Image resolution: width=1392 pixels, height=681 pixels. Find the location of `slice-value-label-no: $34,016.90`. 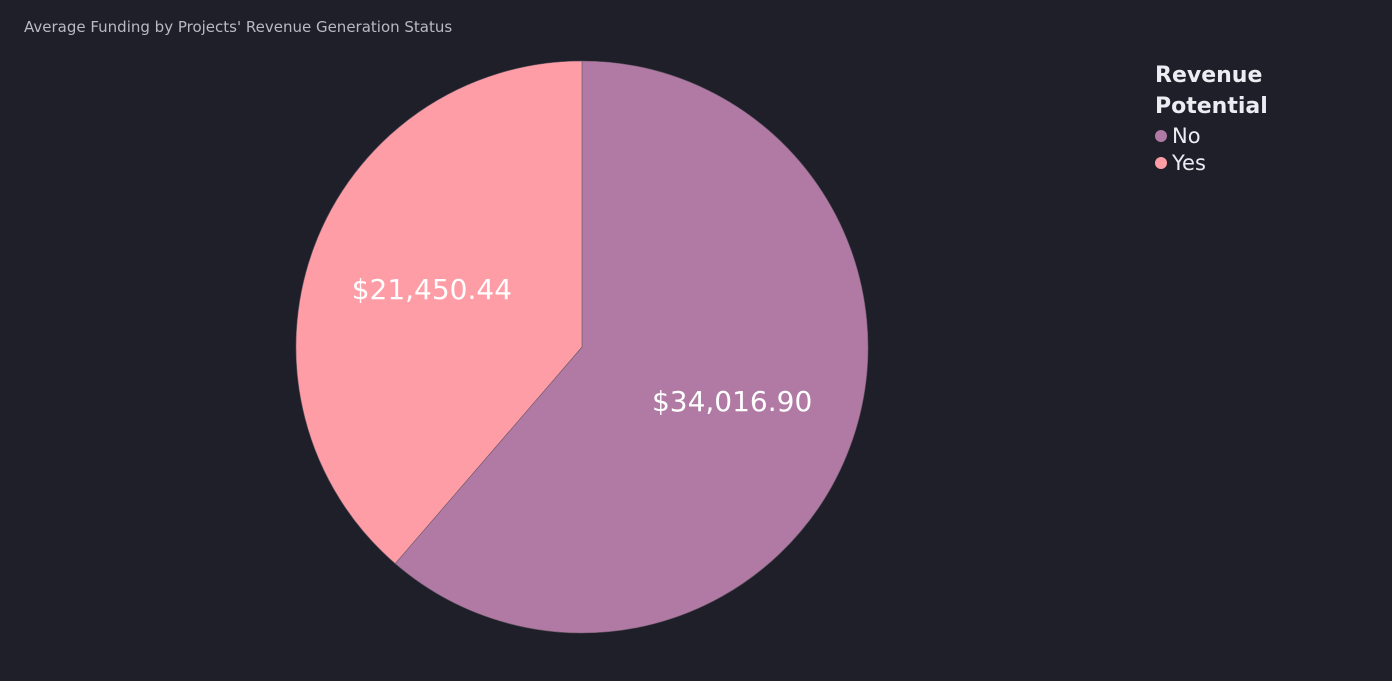

slice-value-label-no: $34,016.90 is located at coordinates (732, 401).